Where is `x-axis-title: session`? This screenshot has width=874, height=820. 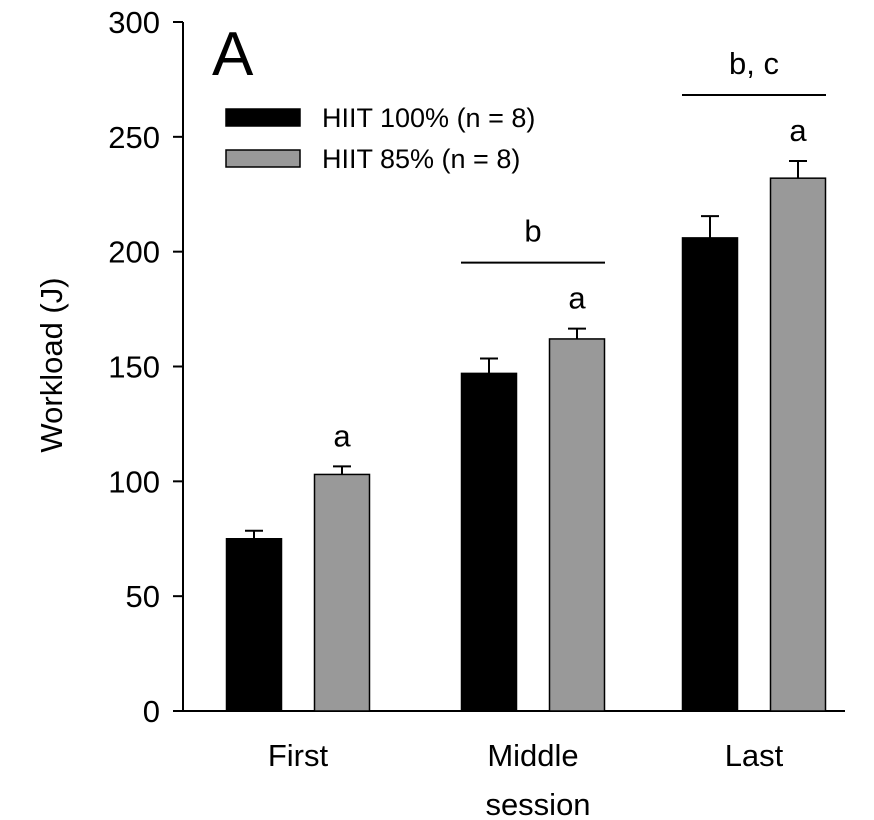
x-axis-title: session is located at coordinates (537, 803).